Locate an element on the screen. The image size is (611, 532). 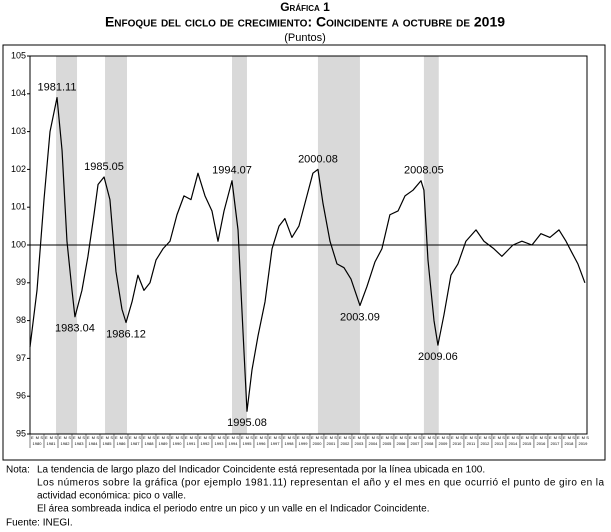
chart-subtitle: (Puntos) is located at coordinates (305, 38).